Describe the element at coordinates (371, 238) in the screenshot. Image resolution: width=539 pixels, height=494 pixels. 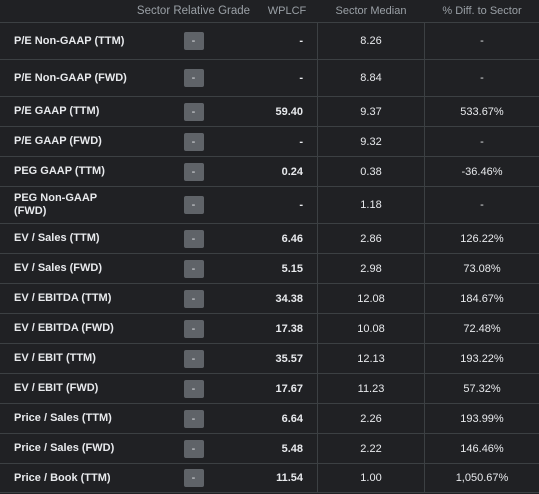
I see `sector-median-value: 2.86` at that location.